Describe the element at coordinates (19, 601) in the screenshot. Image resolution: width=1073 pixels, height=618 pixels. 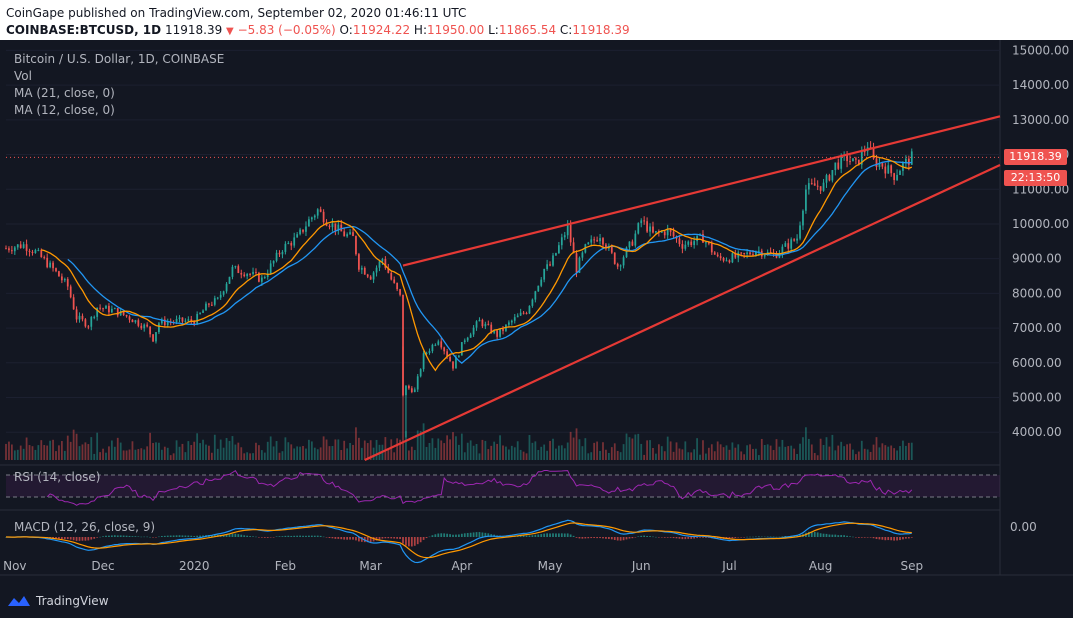
I see `tradingview-logo-icon` at that location.